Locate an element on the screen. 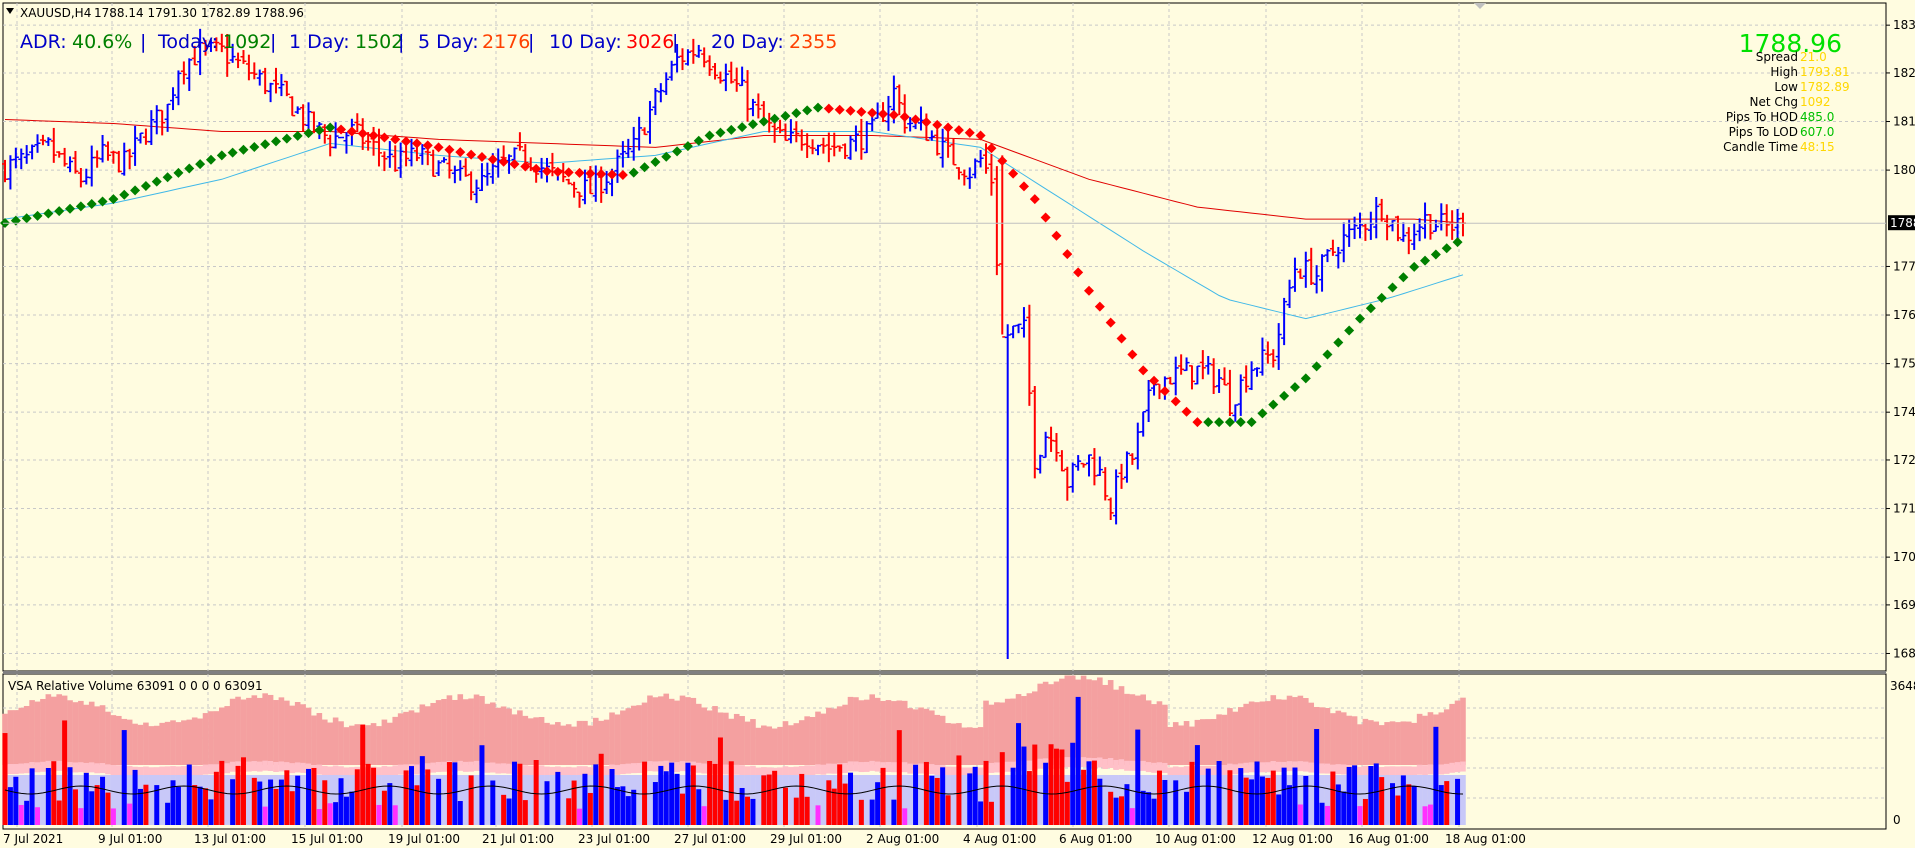  price-tick-label: 1680.90 is located at coordinates (1904, 653).